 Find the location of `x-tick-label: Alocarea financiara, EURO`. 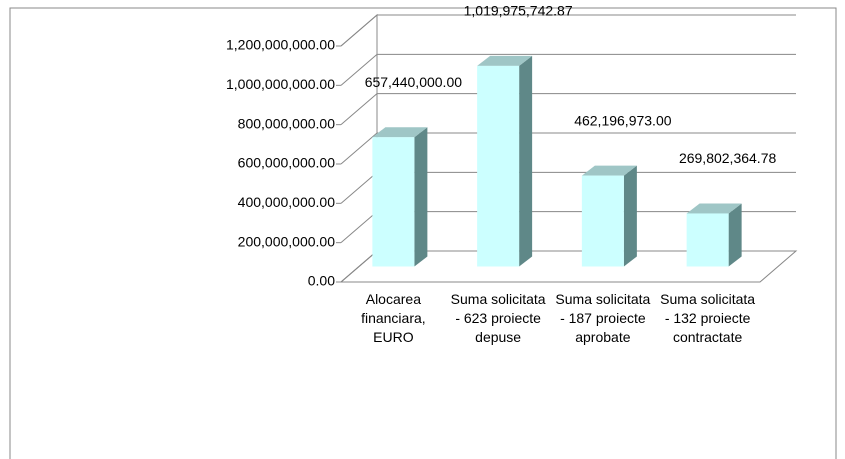

x-tick-label: Alocarea financiara, EURO is located at coordinates (393, 318).